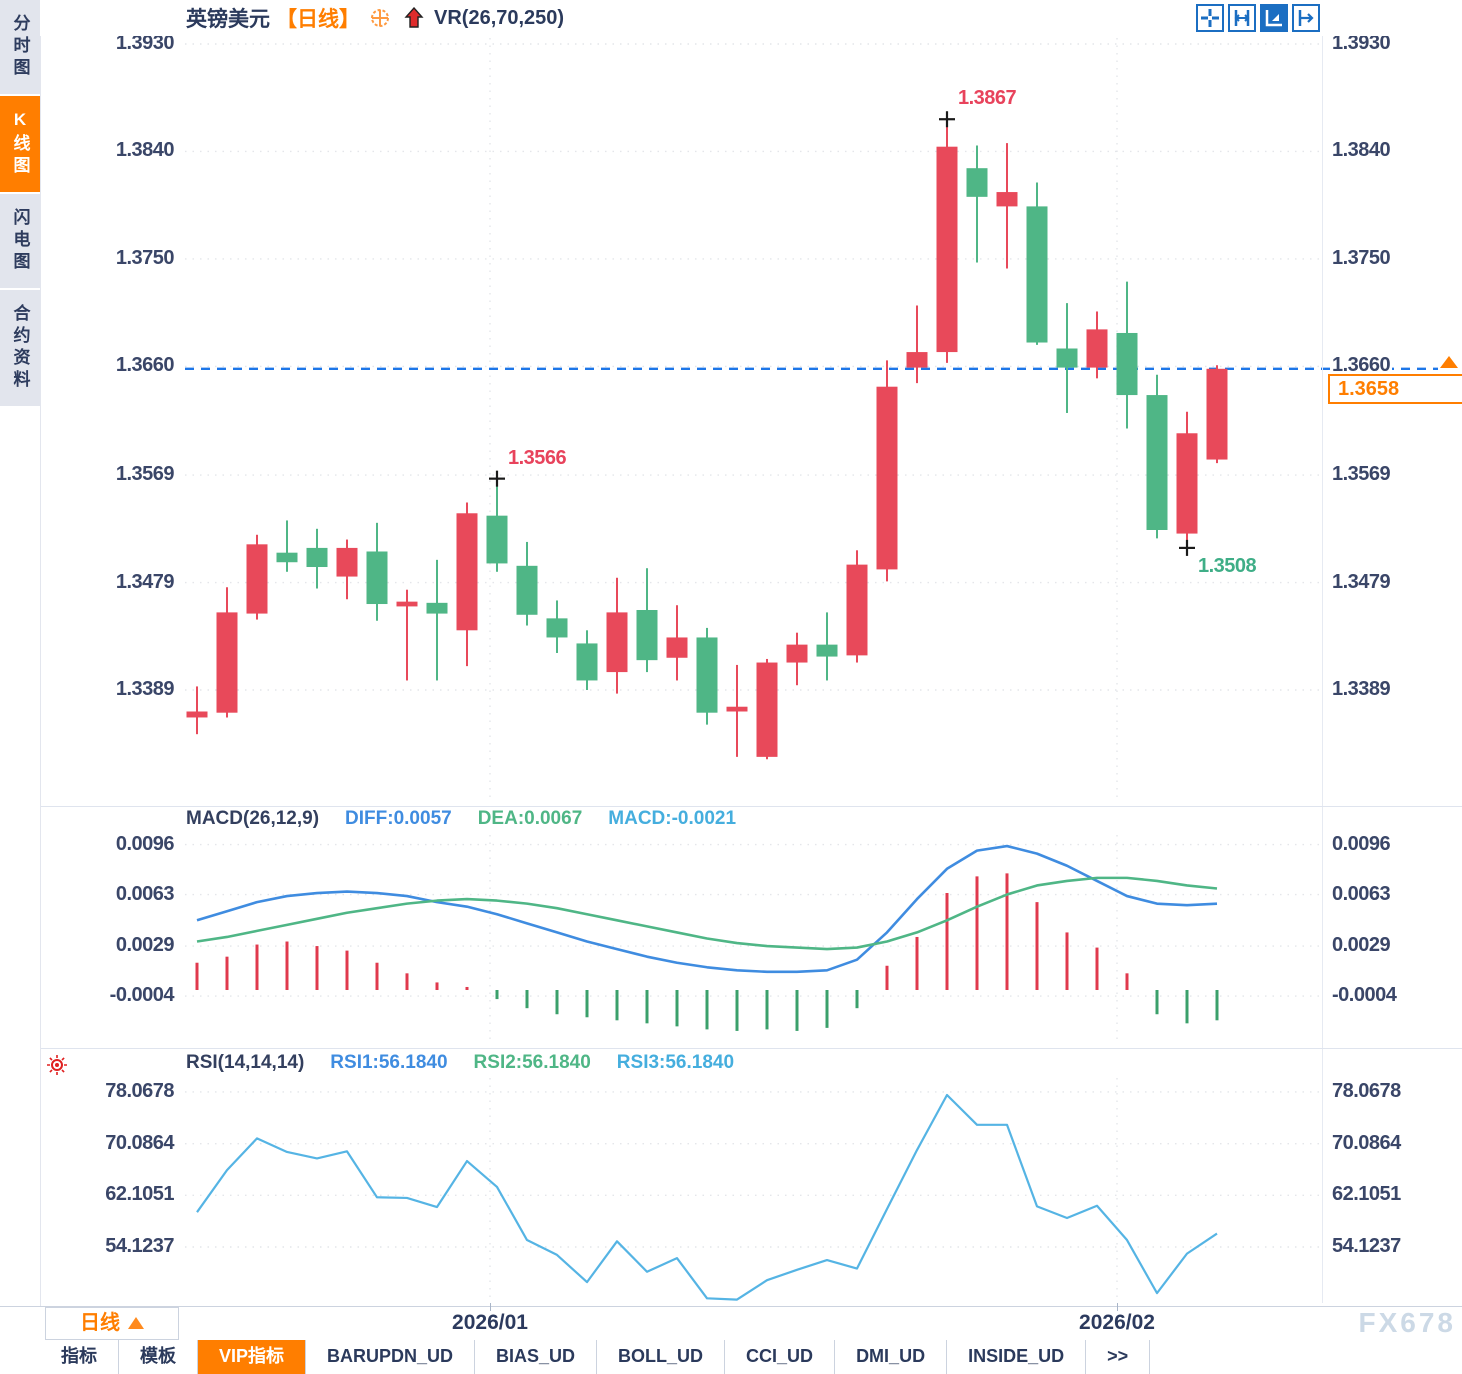 Image resolution: width=1462 pixels, height=1374 pixels. What do you see at coordinates (136, 1323) in the screenshot?
I see `period-up-triangle-icon` at bounding box center [136, 1323].